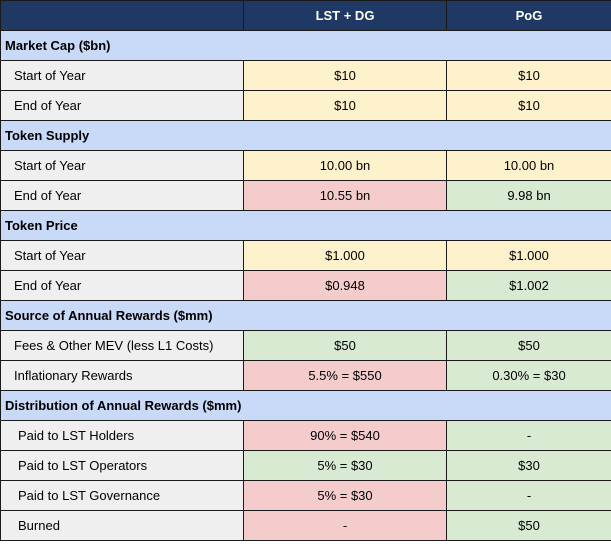  What do you see at coordinates (122, 375) in the screenshot?
I see `row-label: Inflationary Rewards` at bounding box center [122, 375].